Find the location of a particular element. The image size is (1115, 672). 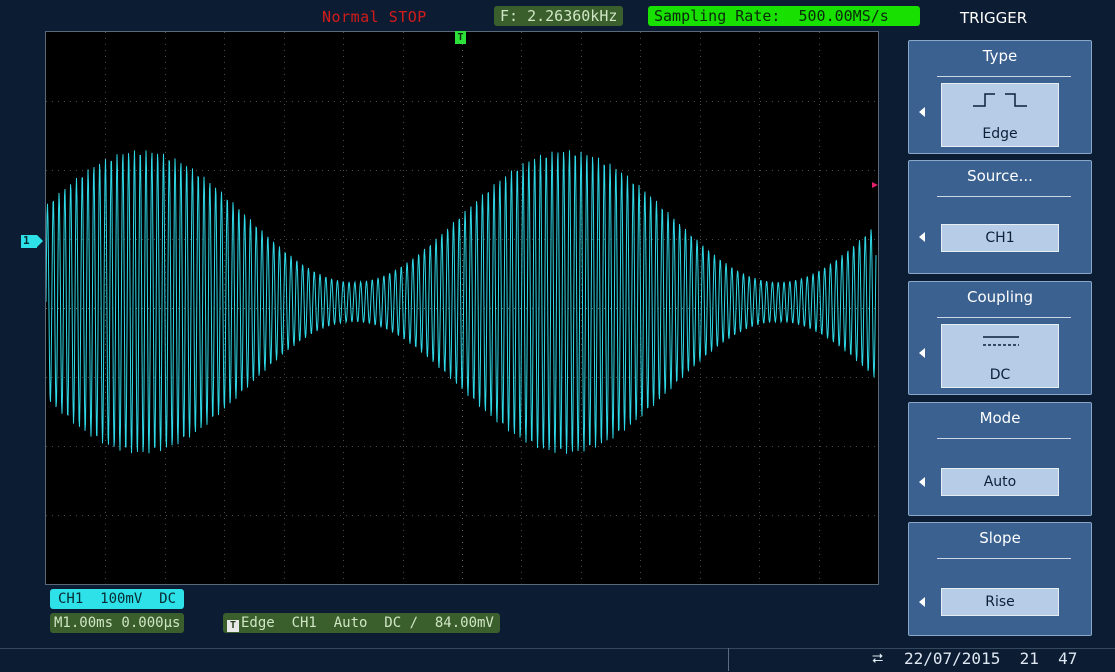

menu-type: Type Edge is located at coordinates (1000, 97).